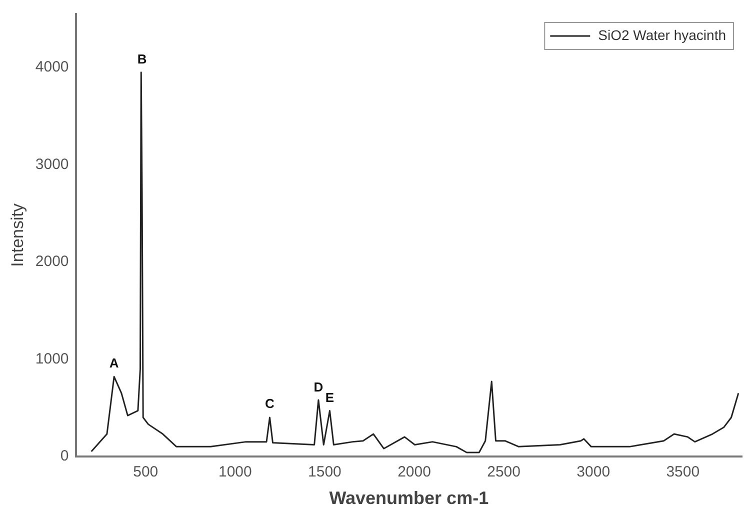 This screenshot has height=518, width=748. What do you see at coordinates (64, 456) in the screenshot?
I see `y-tick-label: 0` at bounding box center [64, 456].